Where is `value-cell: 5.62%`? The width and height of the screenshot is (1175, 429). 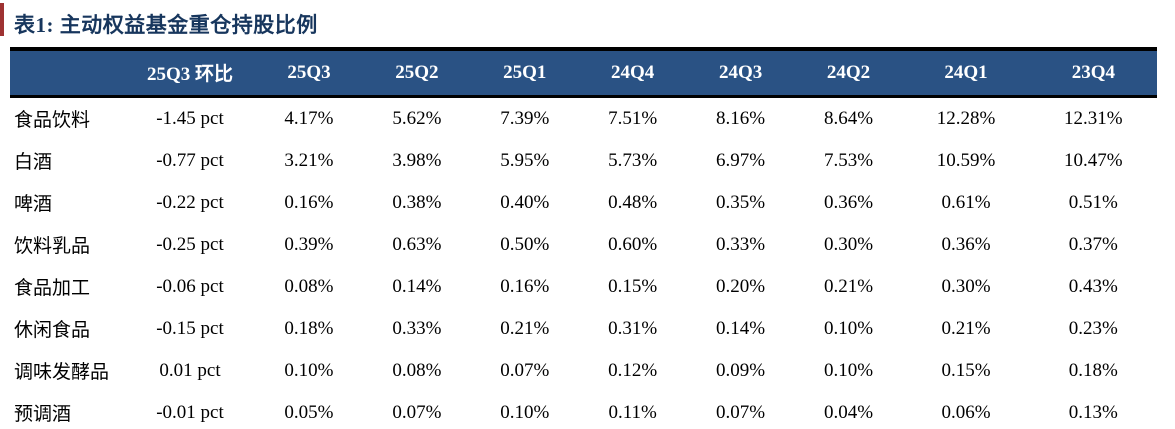
value-cell: 5.62% is located at coordinates (417, 118).